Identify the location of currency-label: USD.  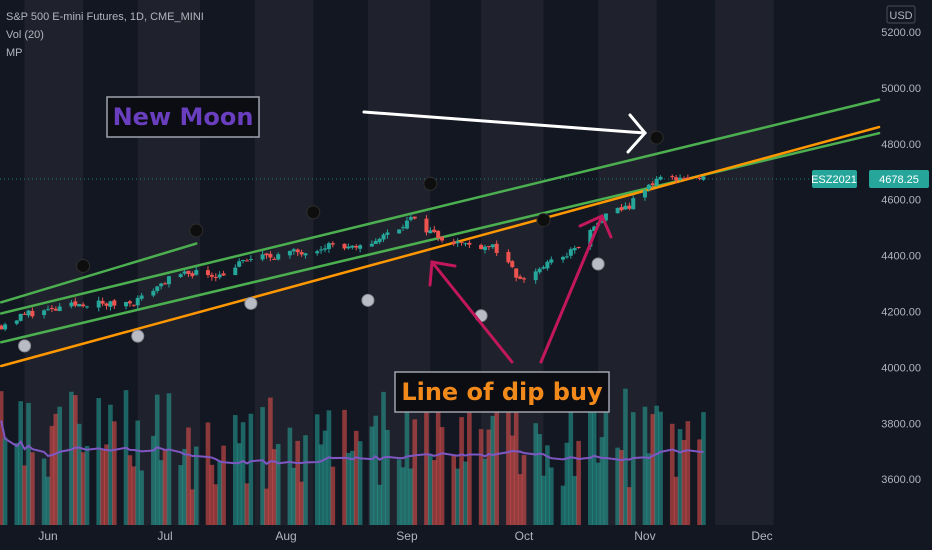
(900, 16).